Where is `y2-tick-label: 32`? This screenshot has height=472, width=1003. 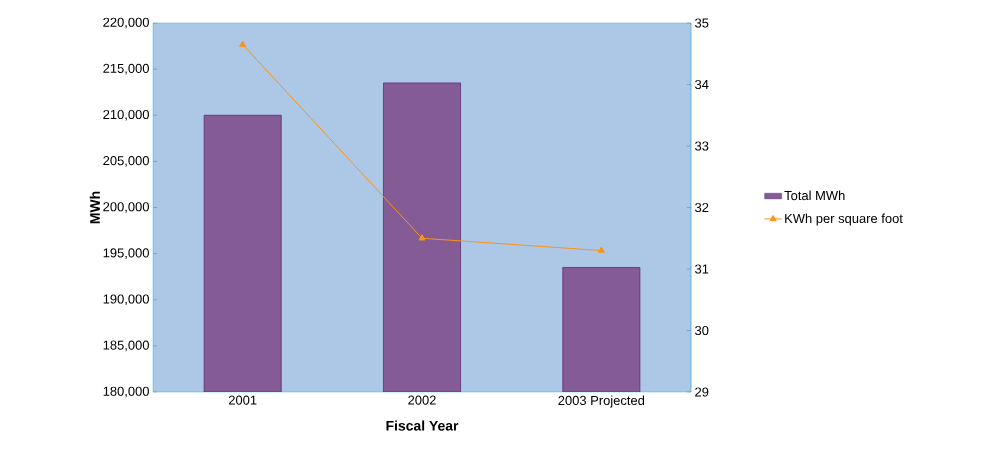 y2-tick-label: 32 is located at coordinates (702, 207).